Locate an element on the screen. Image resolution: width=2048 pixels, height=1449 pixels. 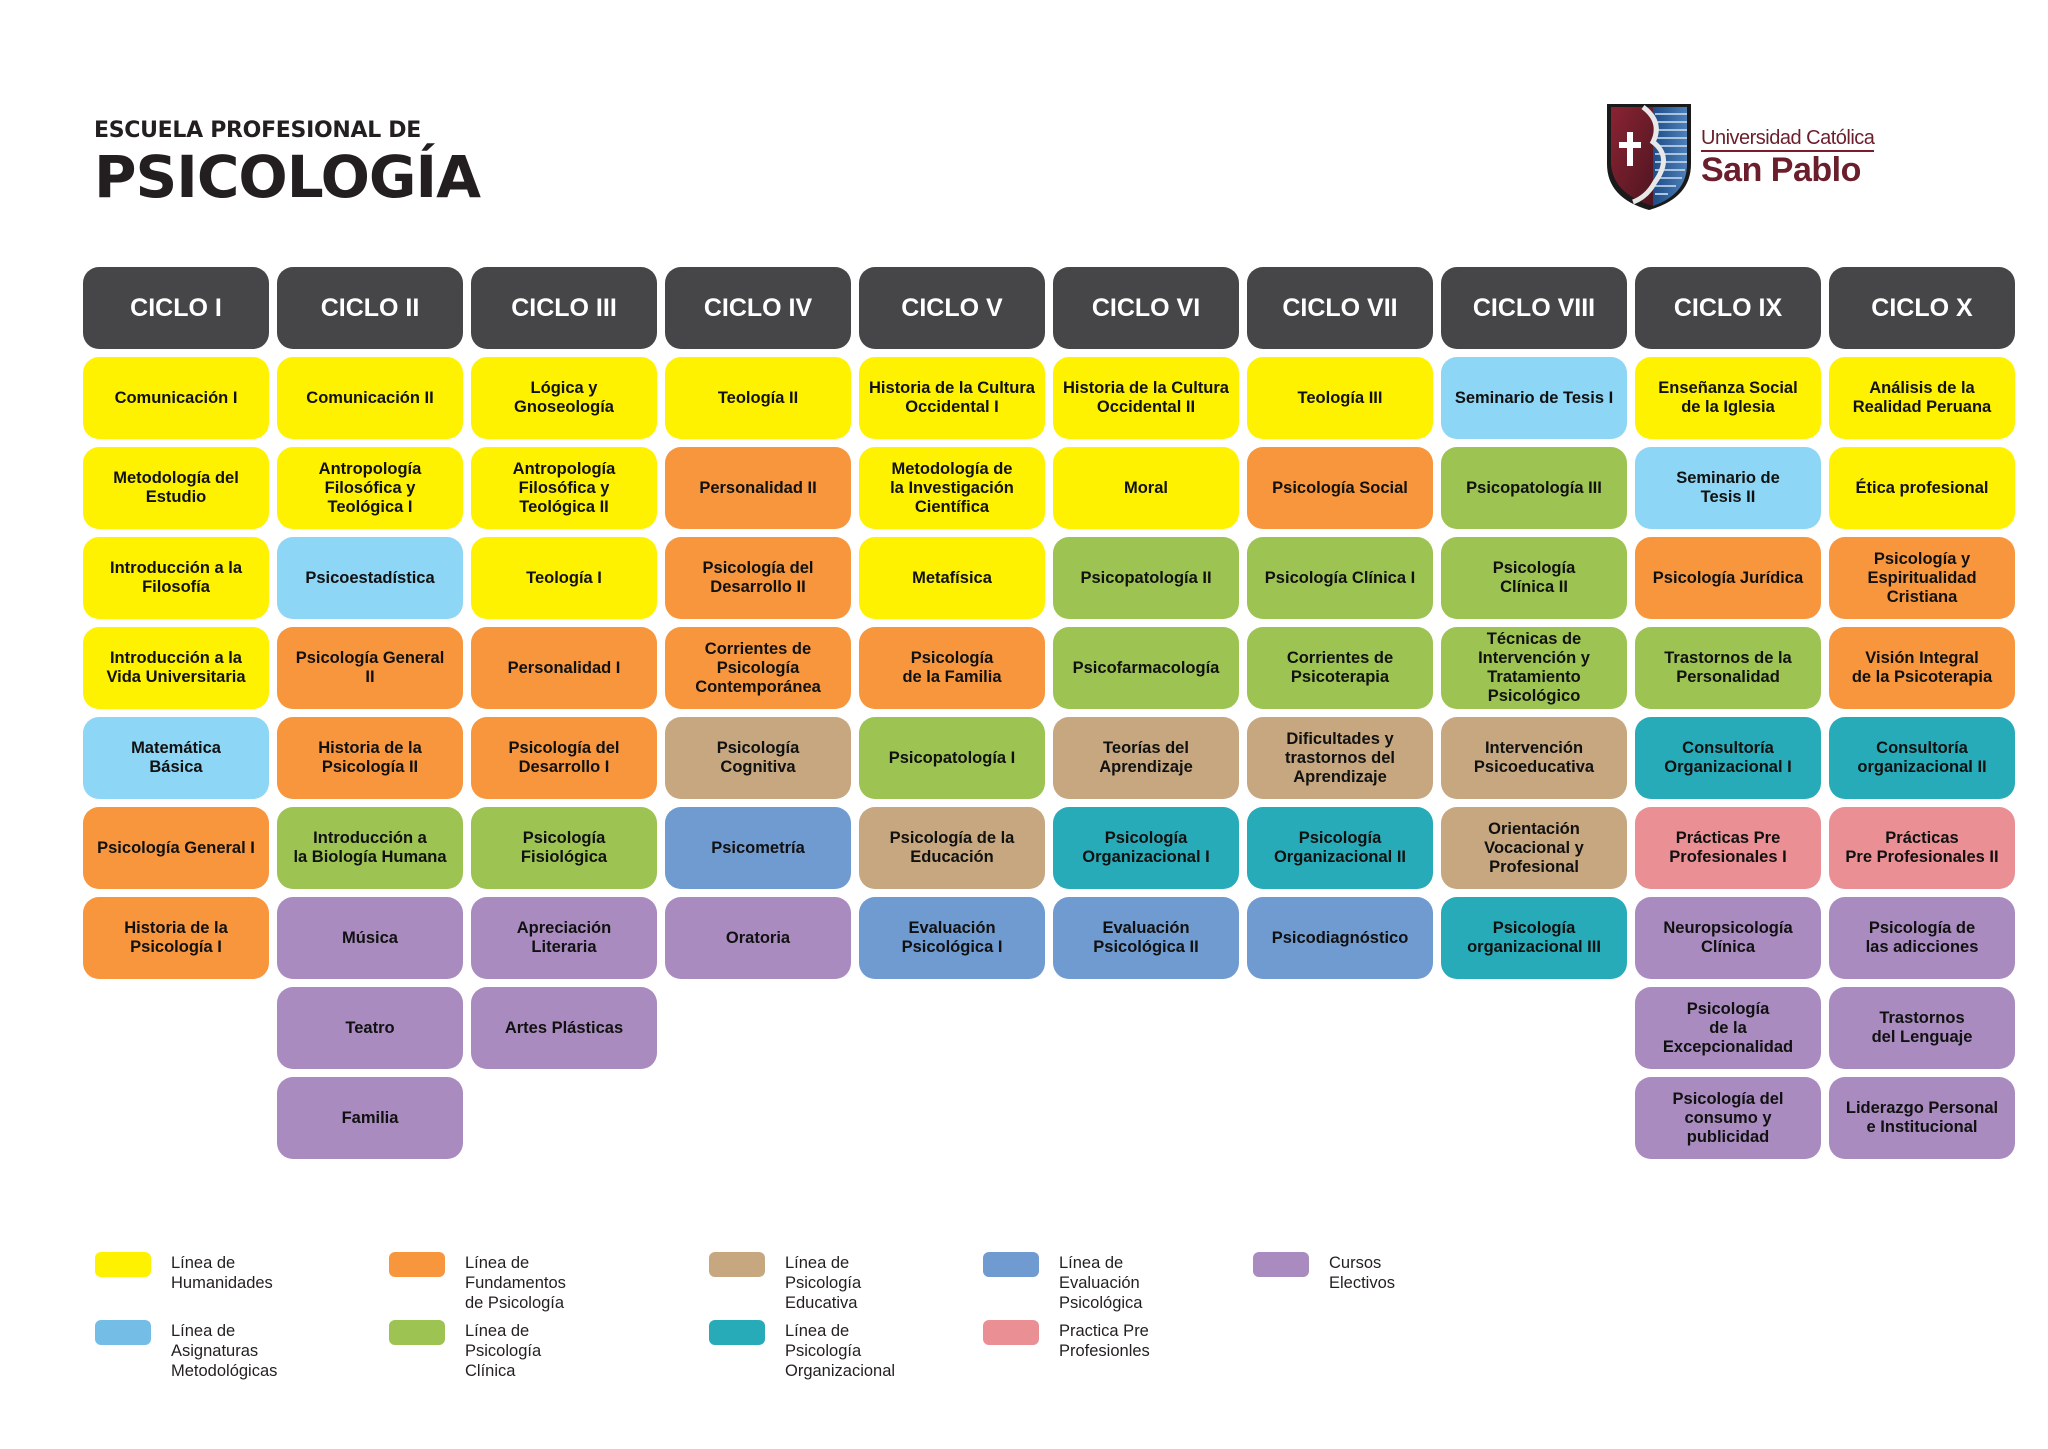
course-box: Psicología de la Familia is located at coordinates (952, 668).